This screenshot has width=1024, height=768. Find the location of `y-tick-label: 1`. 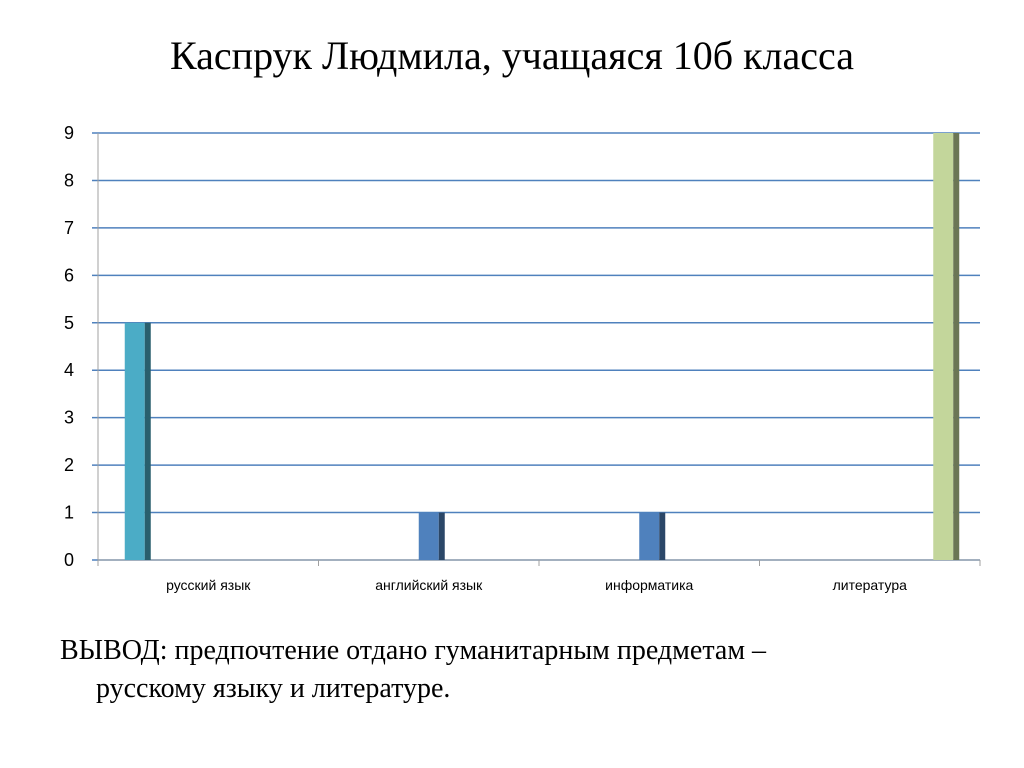

y-tick-label: 1 is located at coordinates (69, 513).